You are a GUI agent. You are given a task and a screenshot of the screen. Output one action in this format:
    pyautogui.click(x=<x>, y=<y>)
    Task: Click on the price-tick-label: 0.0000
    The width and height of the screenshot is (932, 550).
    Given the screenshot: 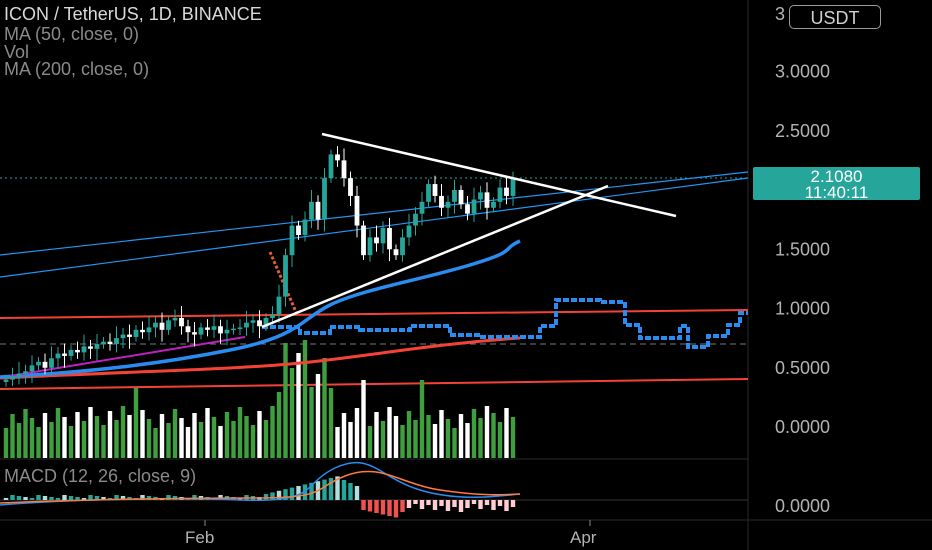 What is the action you would take?
    pyautogui.click(x=802, y=427)
    